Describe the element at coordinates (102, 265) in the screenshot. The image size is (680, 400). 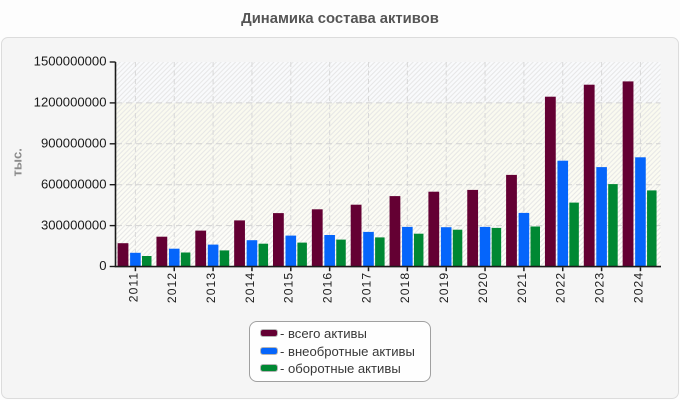
I see `svg-text: 0` at that location.